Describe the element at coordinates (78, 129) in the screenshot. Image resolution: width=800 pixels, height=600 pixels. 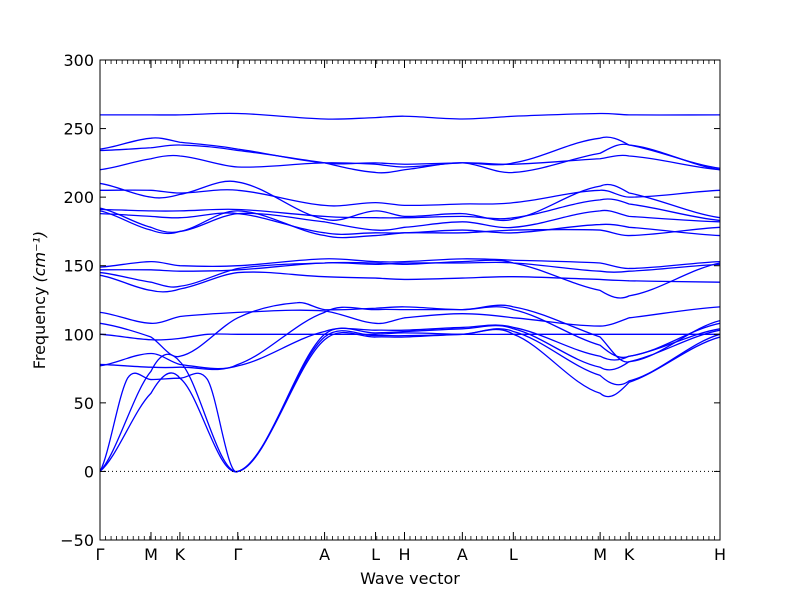
I see `y-tick-label: 250` at that location.